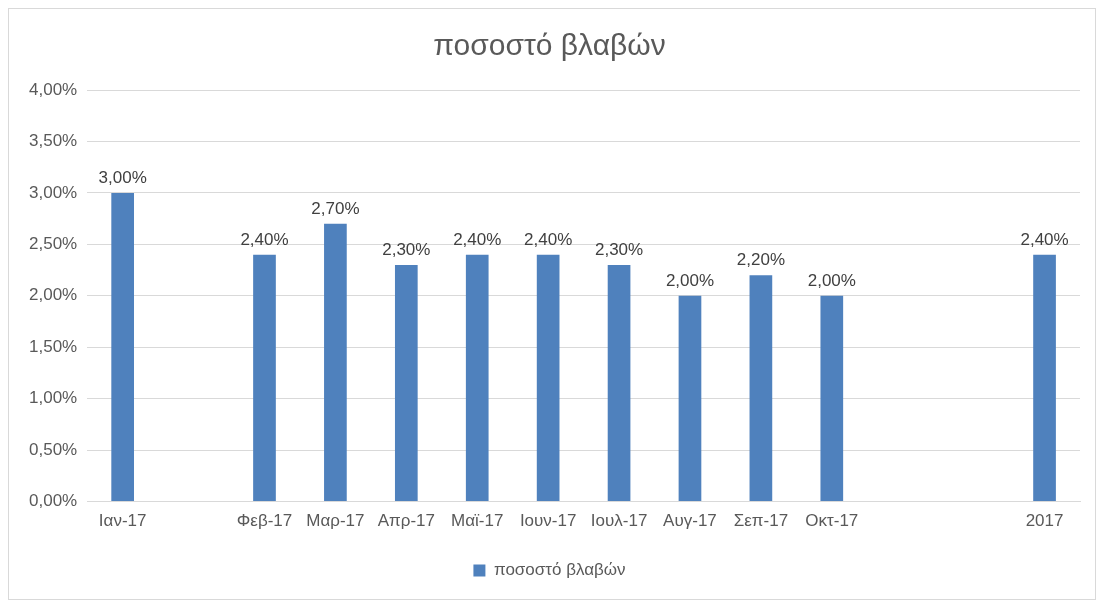  I want to click on y-tick-label: 2,50%, so click(53, 244).